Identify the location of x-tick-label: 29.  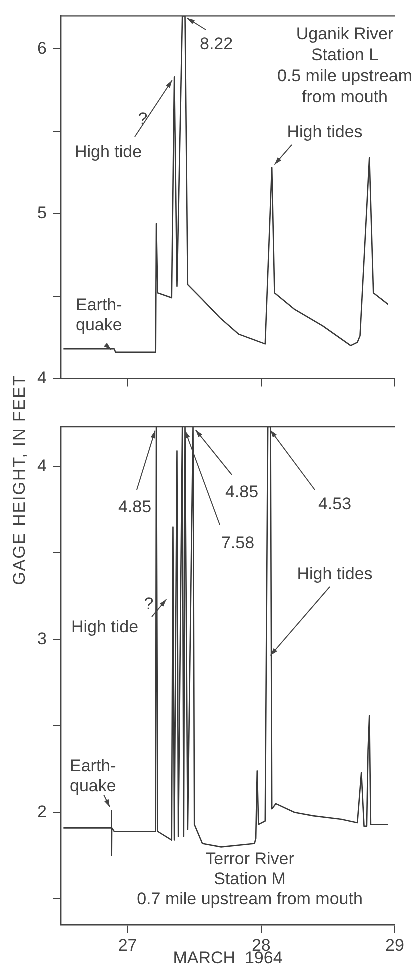
(395, 945).